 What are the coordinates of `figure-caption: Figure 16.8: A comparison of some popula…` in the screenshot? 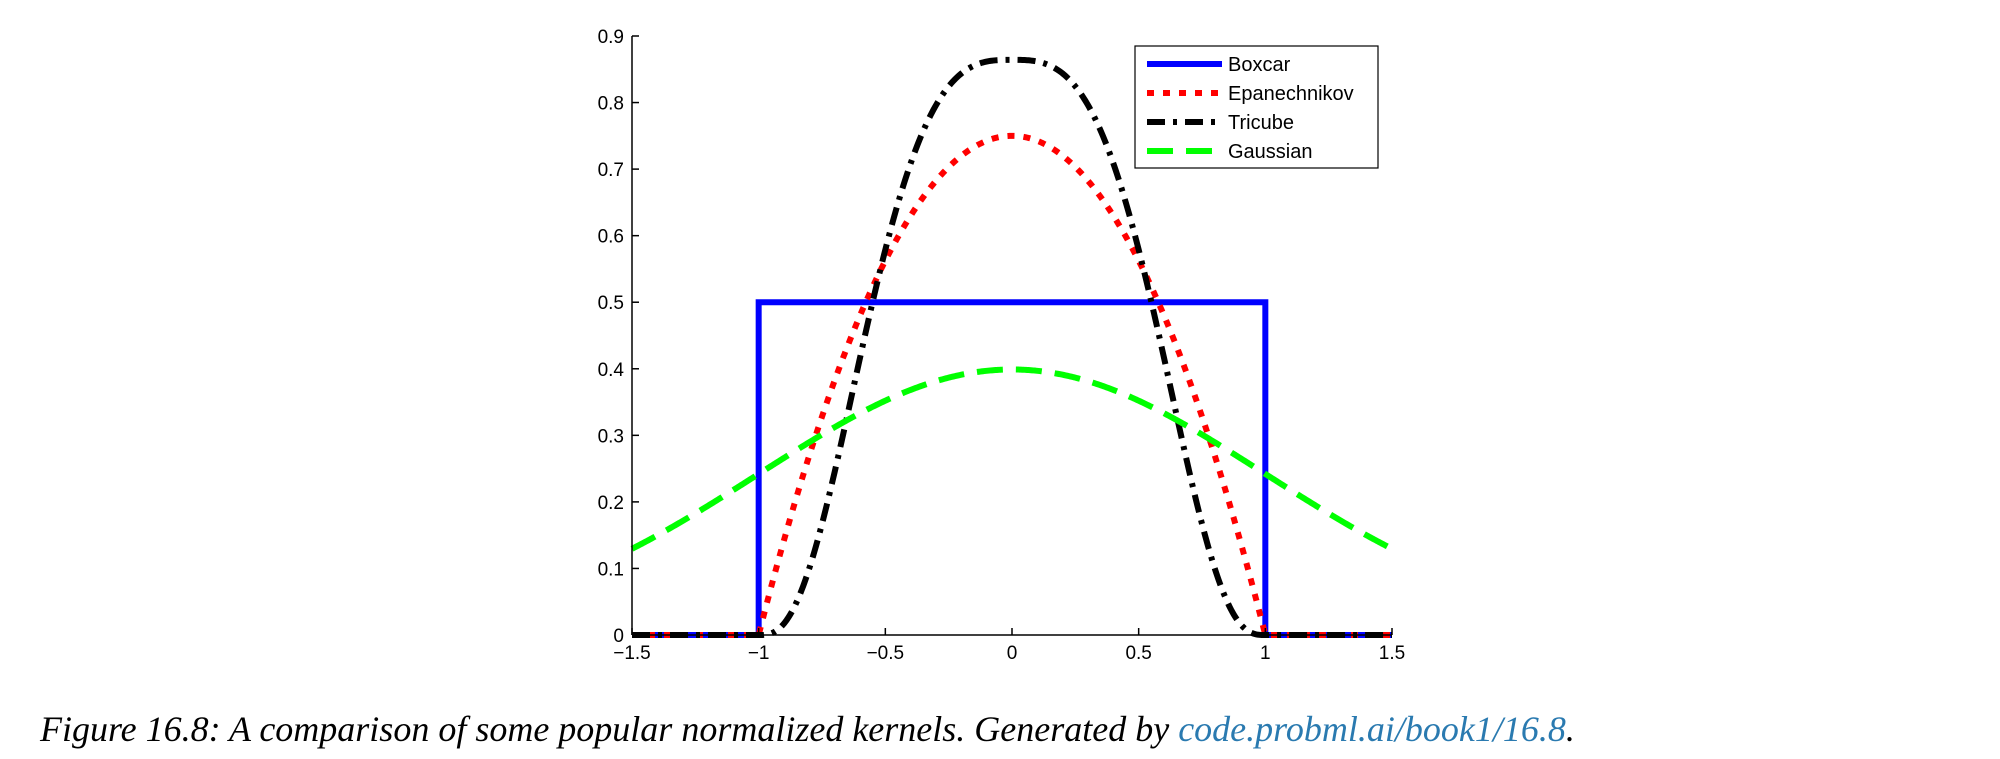 It's located at (1010, 729).